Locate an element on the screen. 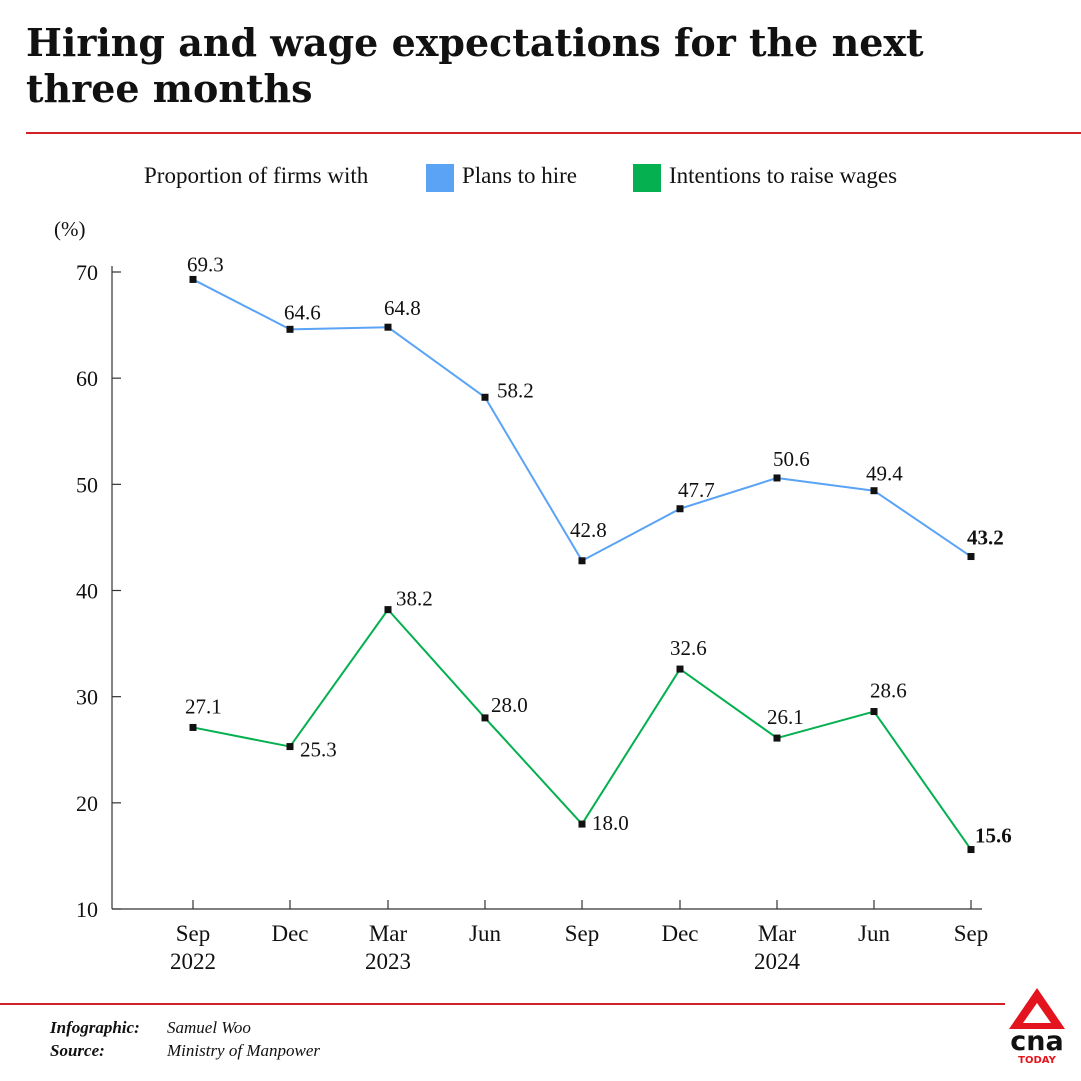 This screenshot has width=1081, height=1081. data-label: 49.4 is located at coordinates (884, 474).